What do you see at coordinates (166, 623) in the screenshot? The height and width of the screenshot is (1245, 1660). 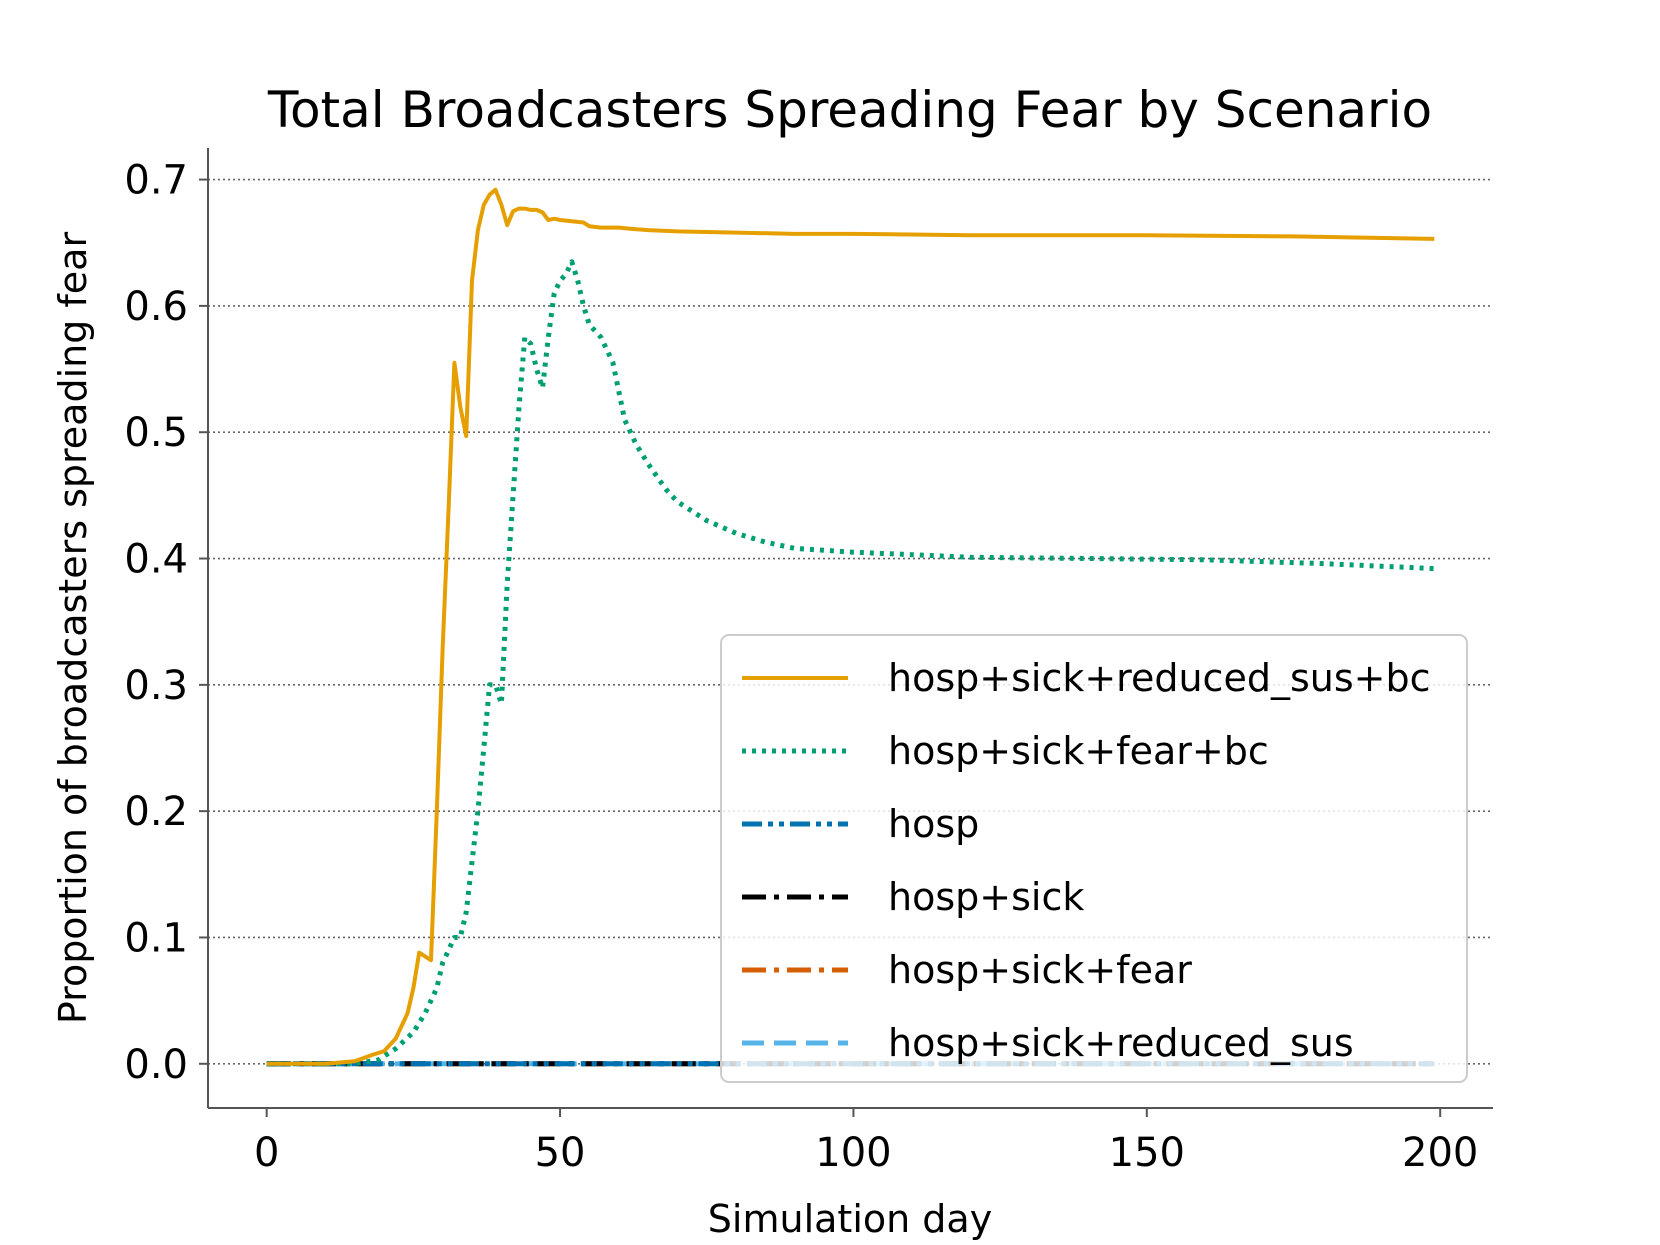 I see `y-ticks: 0.0 0.1 0.2 0.3 0.4 0.5 0.6 0.7` at bounding box center [166, 623].